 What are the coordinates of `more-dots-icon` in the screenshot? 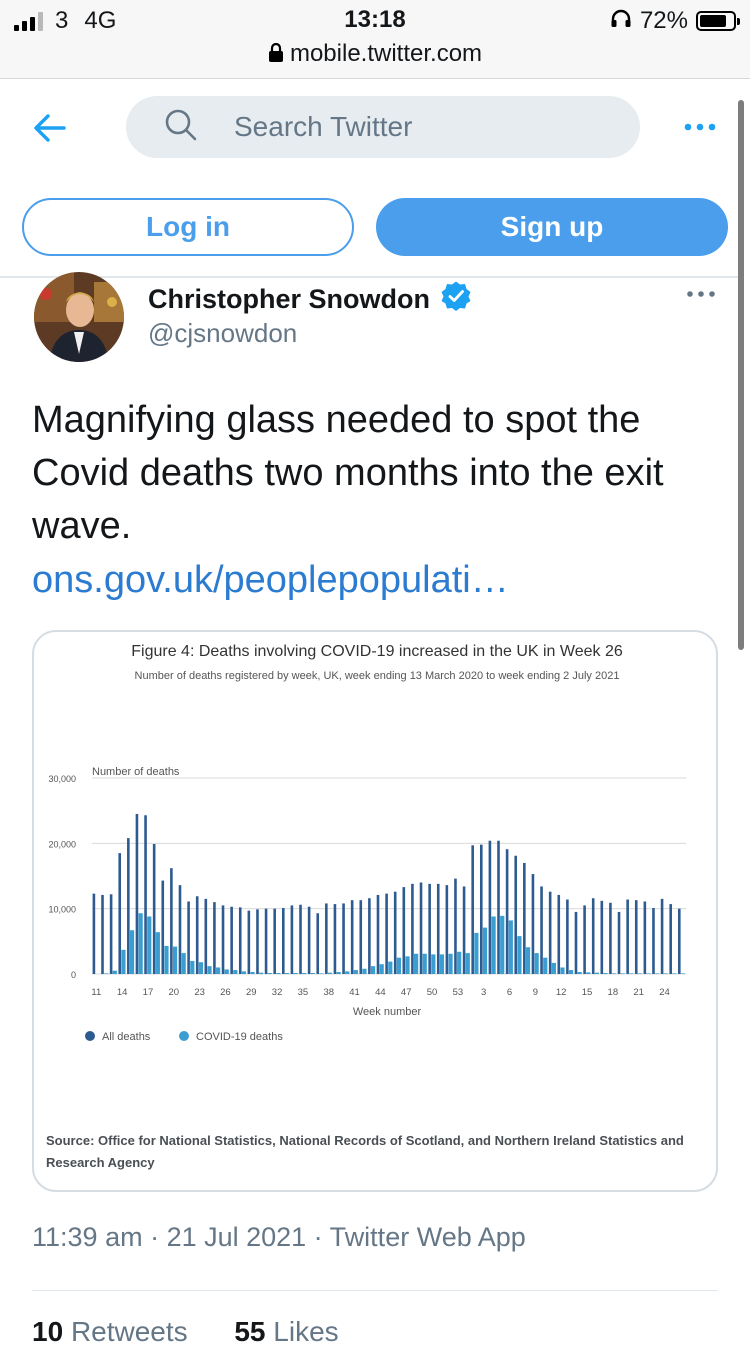 It's located at (701, 294).